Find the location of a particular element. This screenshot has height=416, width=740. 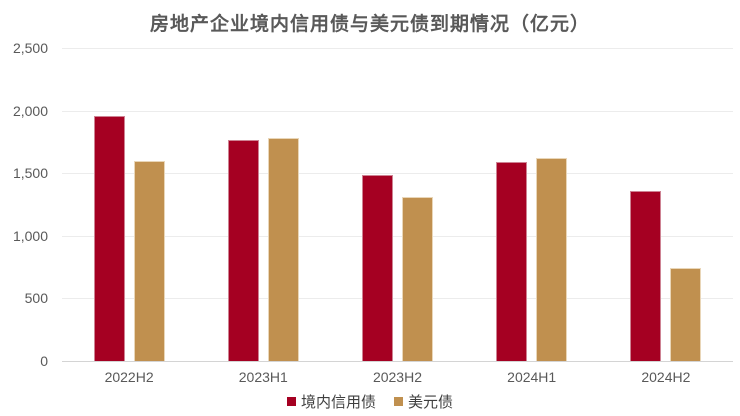

y-tick-label: 2,000 is located at coordinates (30, 110).